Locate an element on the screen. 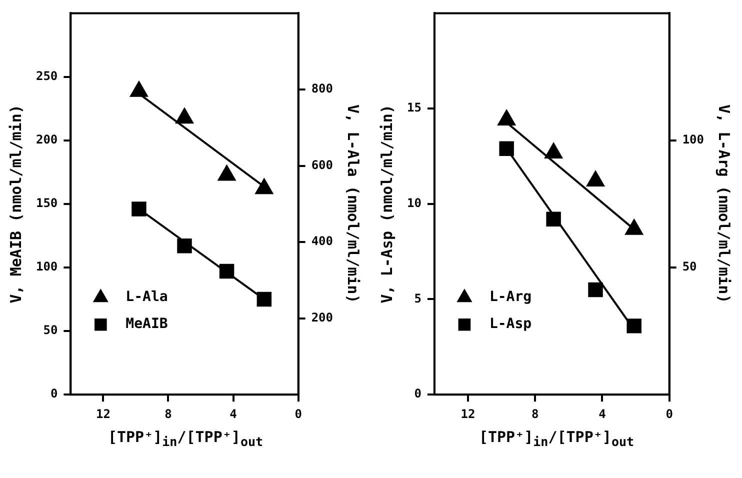 This screenshot has width=742, height=478. y2-tick-label: 800 is located at coordinates (322, 89).